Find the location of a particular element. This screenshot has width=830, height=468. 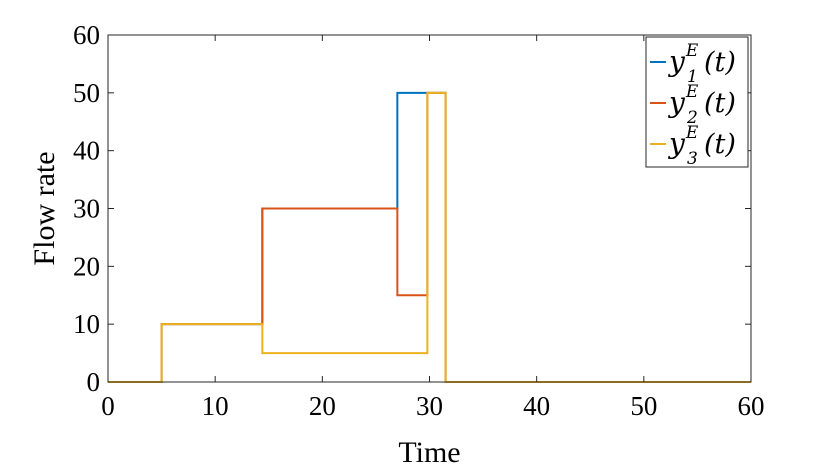

legend: yE 1 (t)yE 2 (t)yE 3 (t) is located at coordinates (697, 102).